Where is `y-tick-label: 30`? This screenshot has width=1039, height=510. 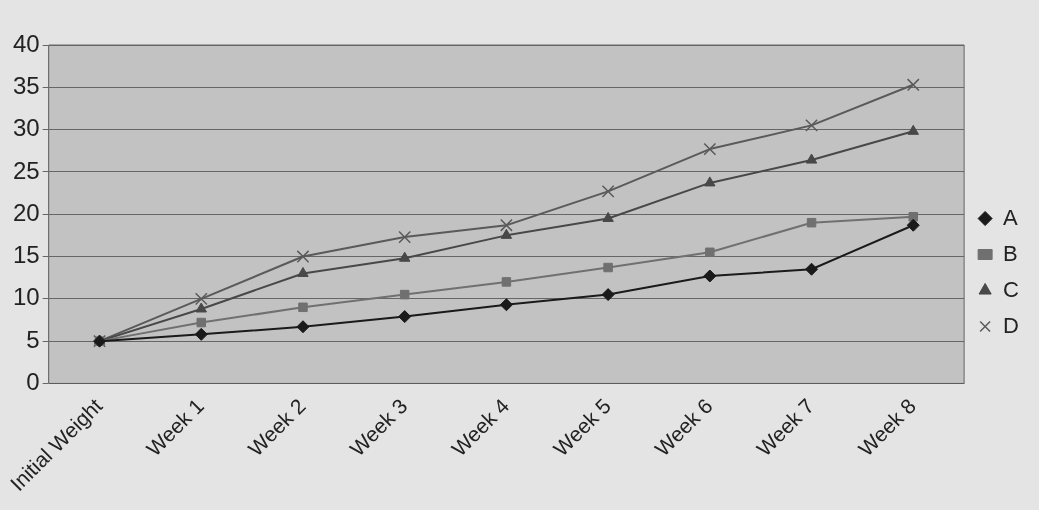 y-tick-label: 30 is located at coordinates (26, 128).